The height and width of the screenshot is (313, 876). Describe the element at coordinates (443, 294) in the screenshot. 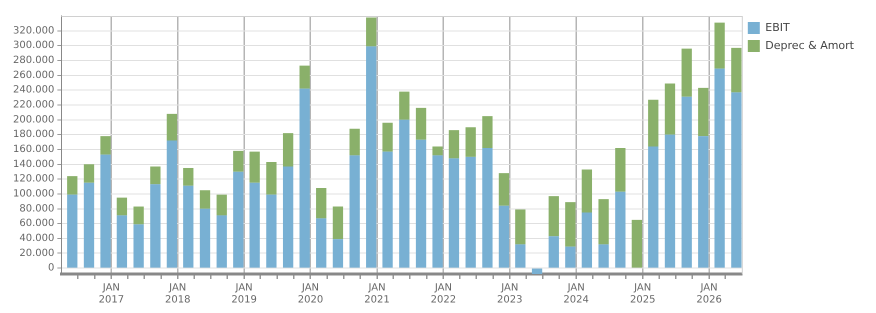

I see `x-tick-label: JAN 2022` at that location.